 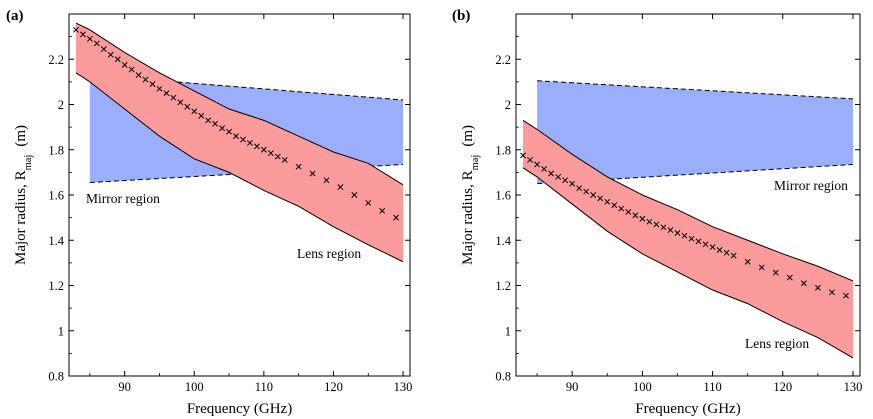 What do you see at coordinates (503, 196) in the screenshot?
I see `panel-b-y-tick-label: 1.6` at bounding box center [503, 196].